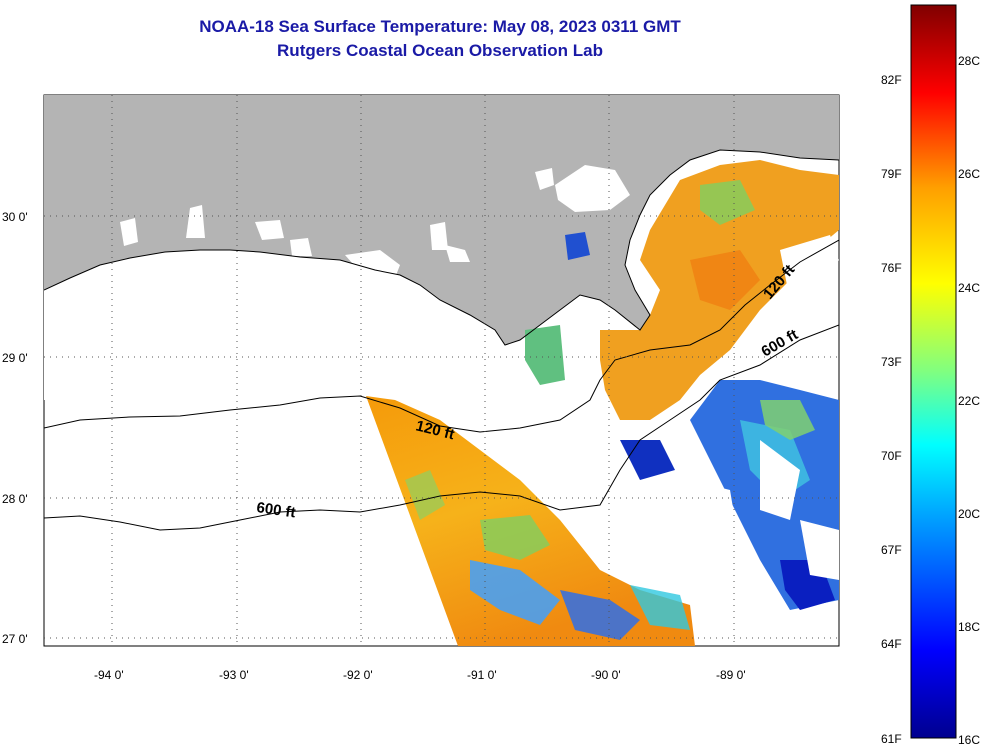 The image size is (992, 754). Describe the element at coordinates (342, 325) in the screenshot. I see `coastal-water` at that location.